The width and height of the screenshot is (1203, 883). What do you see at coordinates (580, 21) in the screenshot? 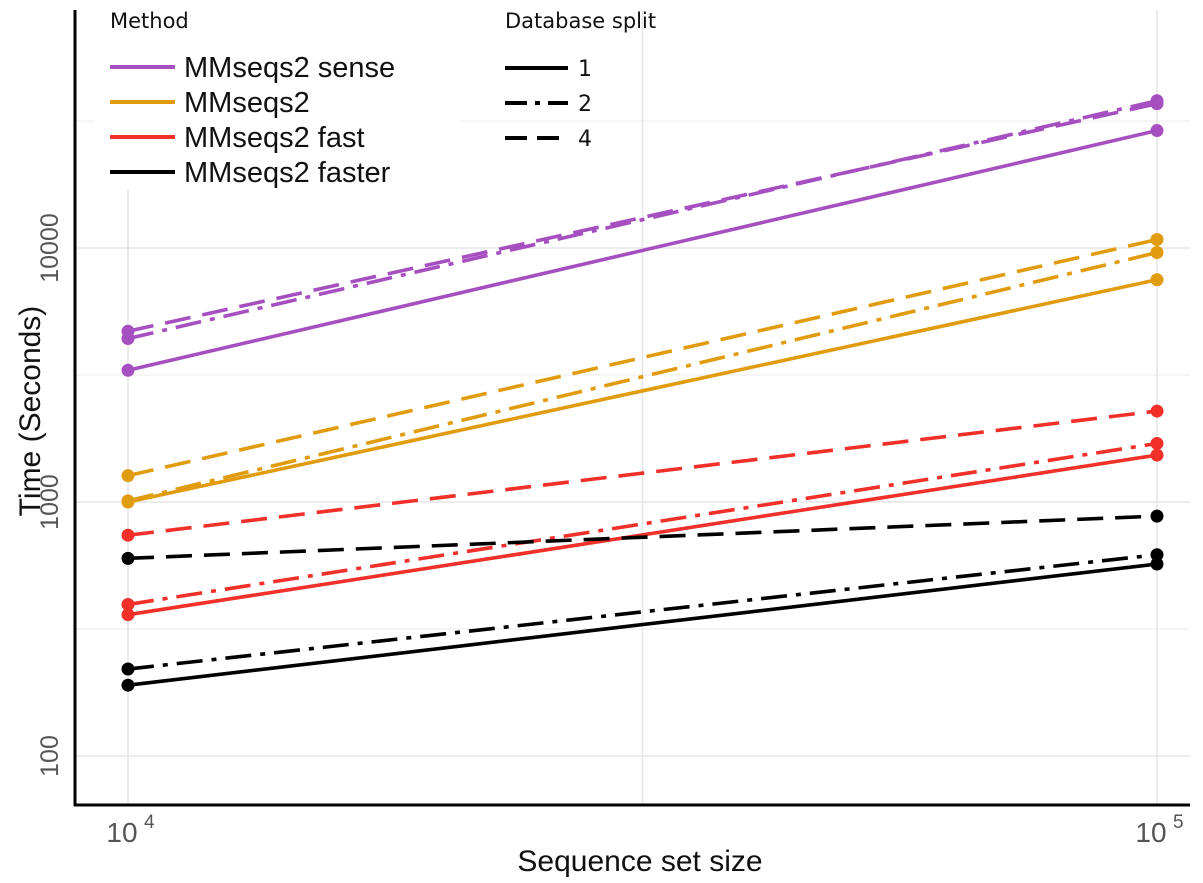
I see `legend-split-title: Database split` at bounding box center [580, 21].